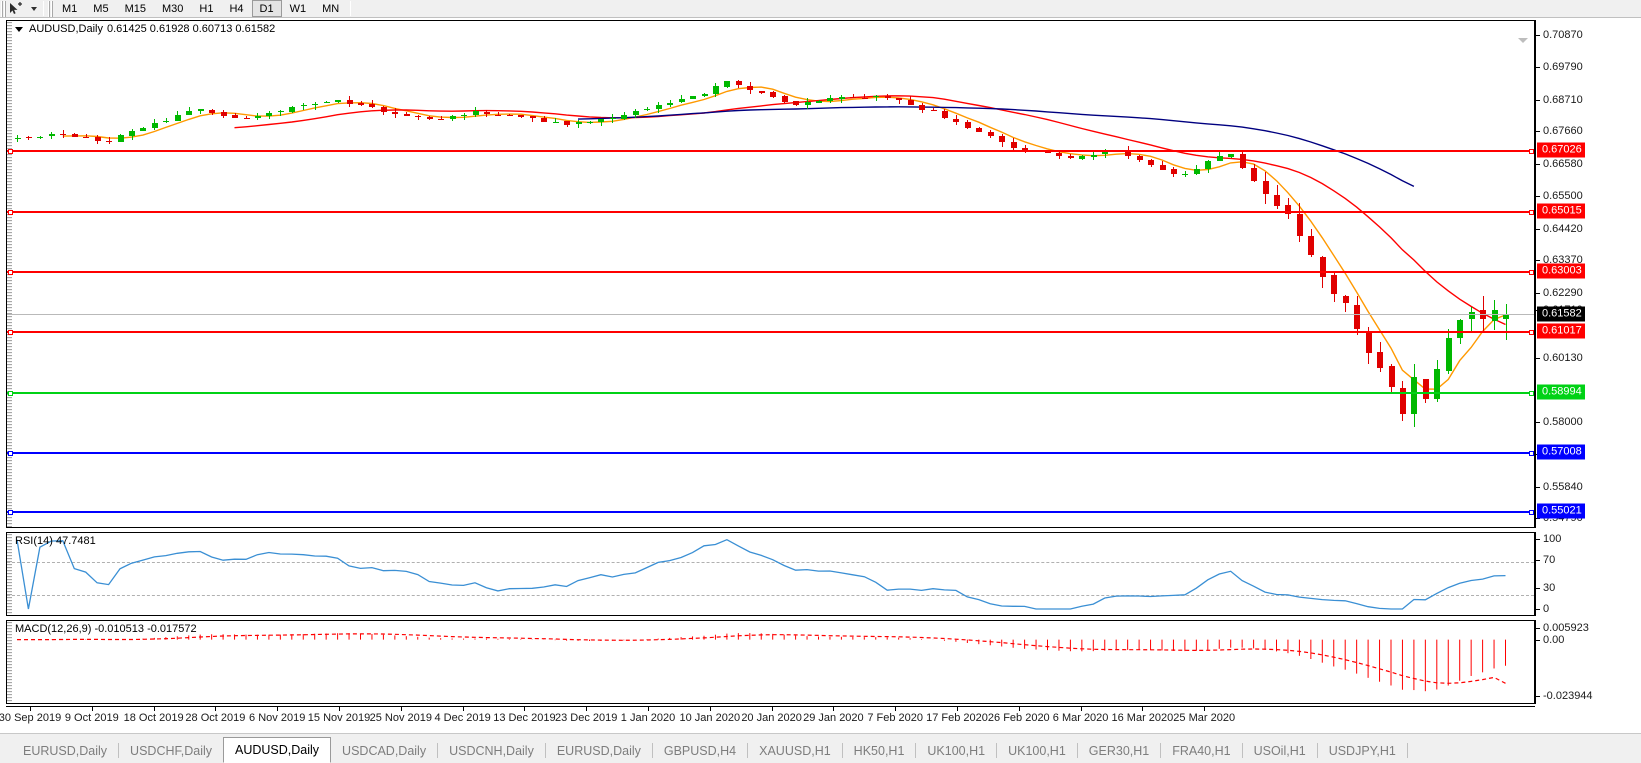 The height and width of the screenshot is (763, 1641). I want to click on level-line-0.65015, so click(770, 212).